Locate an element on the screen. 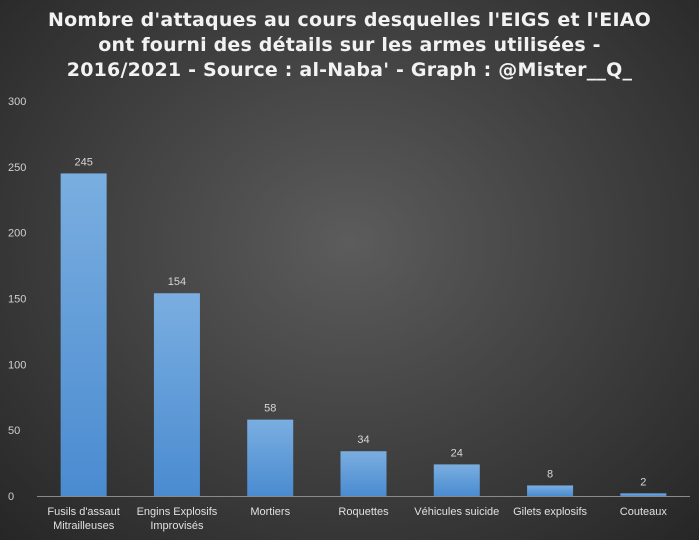 The height and width of the screenshot is (540, 699). y-tick-label: 100 is located at coordinates (17, 365).